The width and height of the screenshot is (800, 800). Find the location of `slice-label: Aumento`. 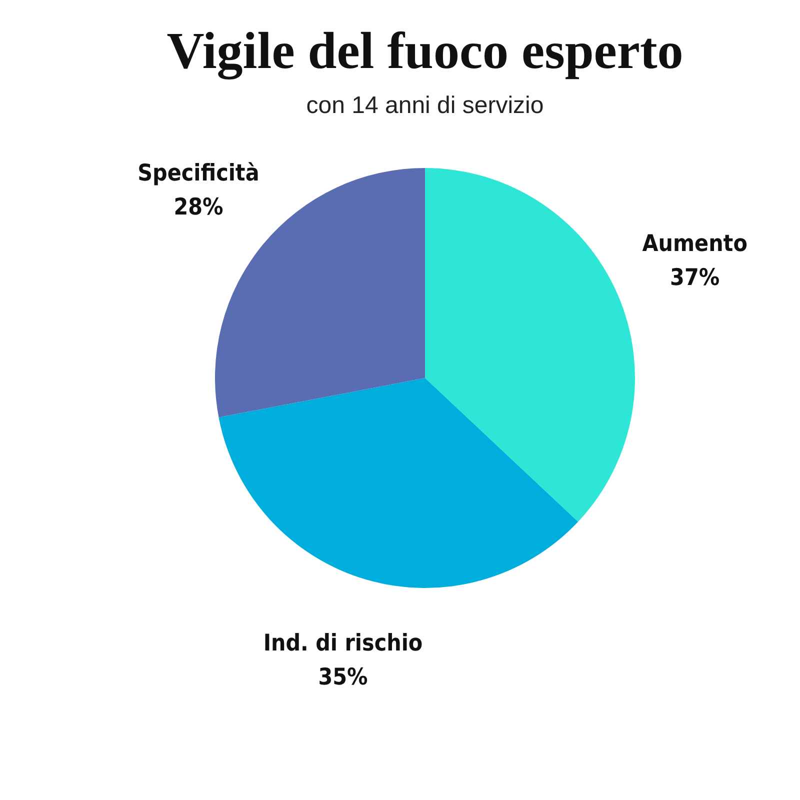

slice-label: Aumento is located at coordinates (695, 244).